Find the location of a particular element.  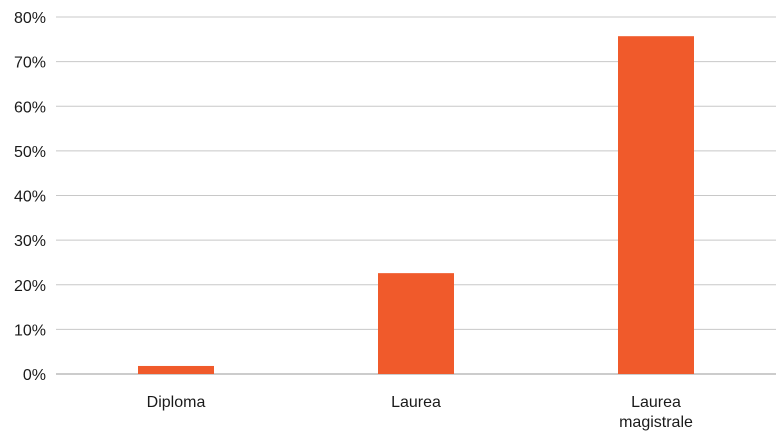

y-tick-label: 80% is located at coordinates (30, 18).